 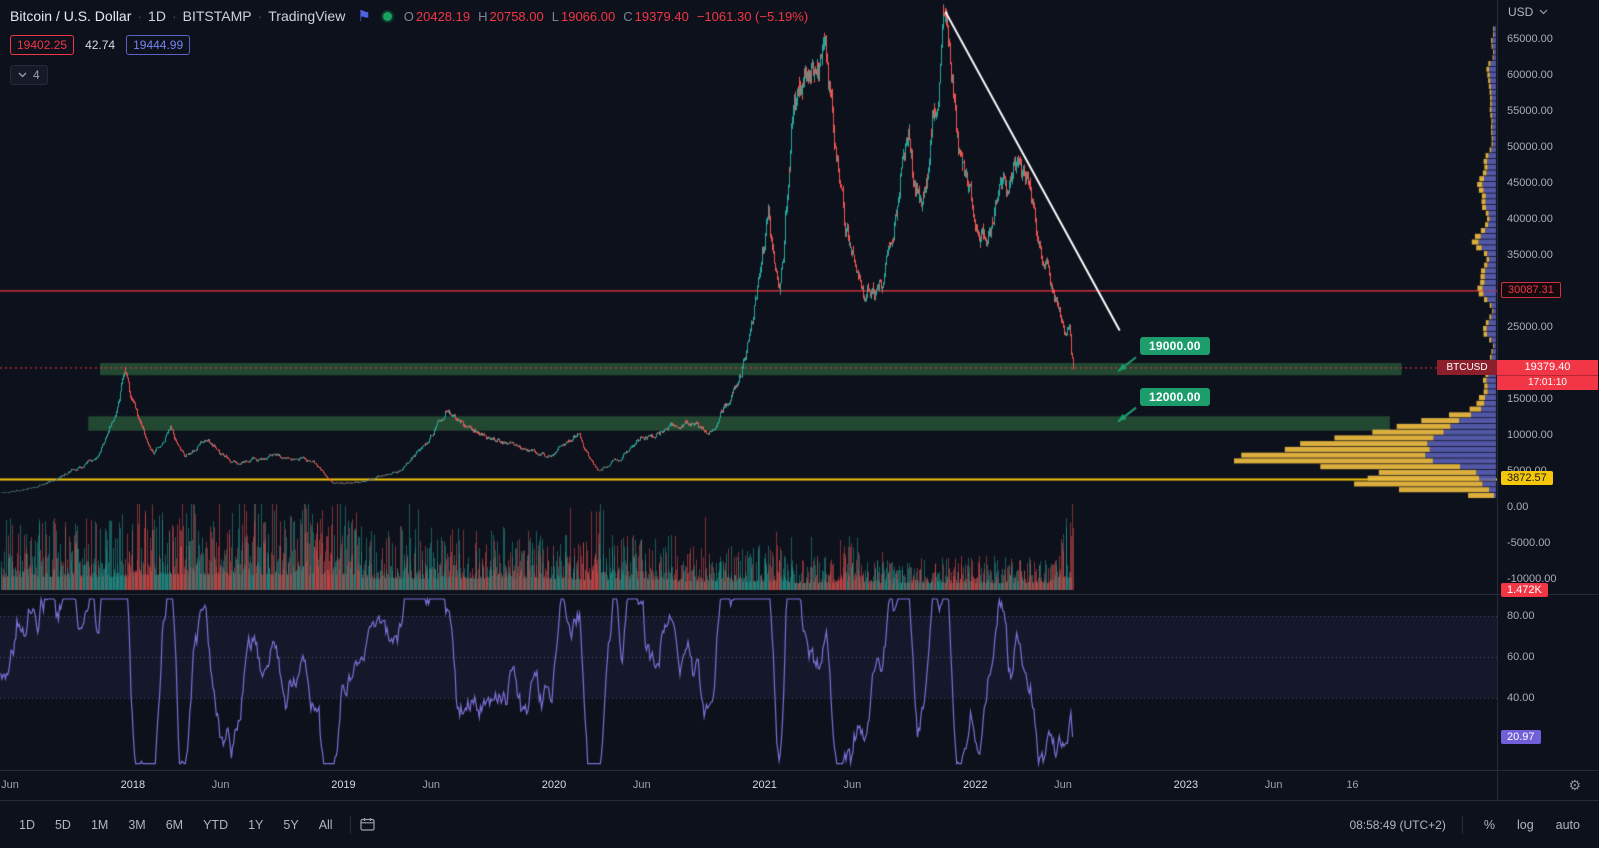 I want to click on price-tick-label: 40000.00, so click(x=1530, y=219).